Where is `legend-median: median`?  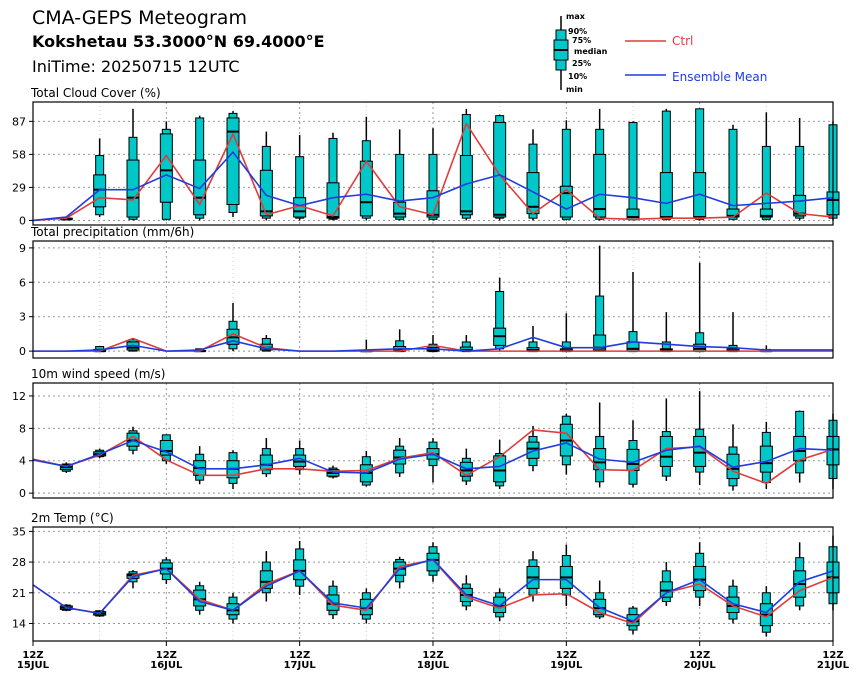 legend-median: median is located at coordinates (591, 51).